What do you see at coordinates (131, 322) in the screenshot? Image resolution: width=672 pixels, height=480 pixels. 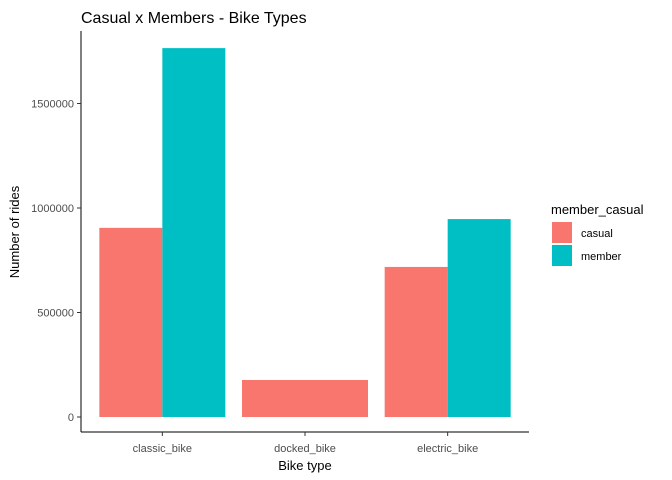 I see `bar-casual-classic_bike` at bounding box center [131, 322].